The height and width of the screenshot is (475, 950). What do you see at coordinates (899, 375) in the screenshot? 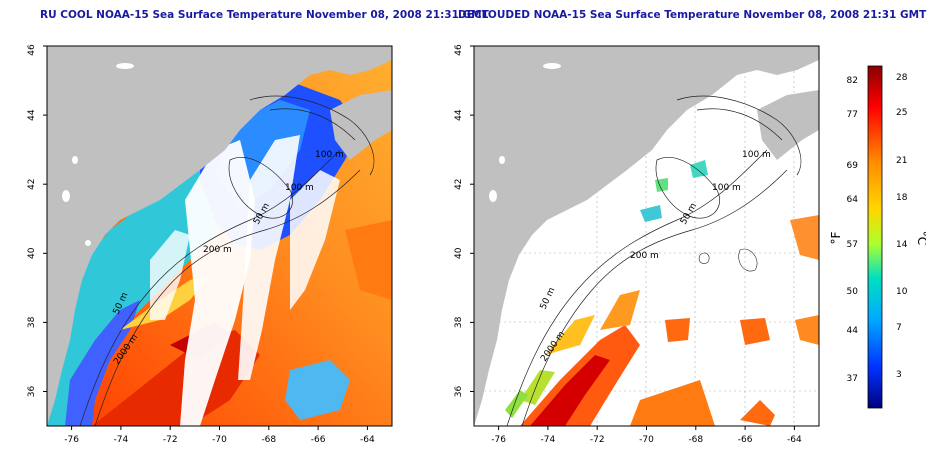
I see `celsius-tick: 3` at bounding box center [899, 375].